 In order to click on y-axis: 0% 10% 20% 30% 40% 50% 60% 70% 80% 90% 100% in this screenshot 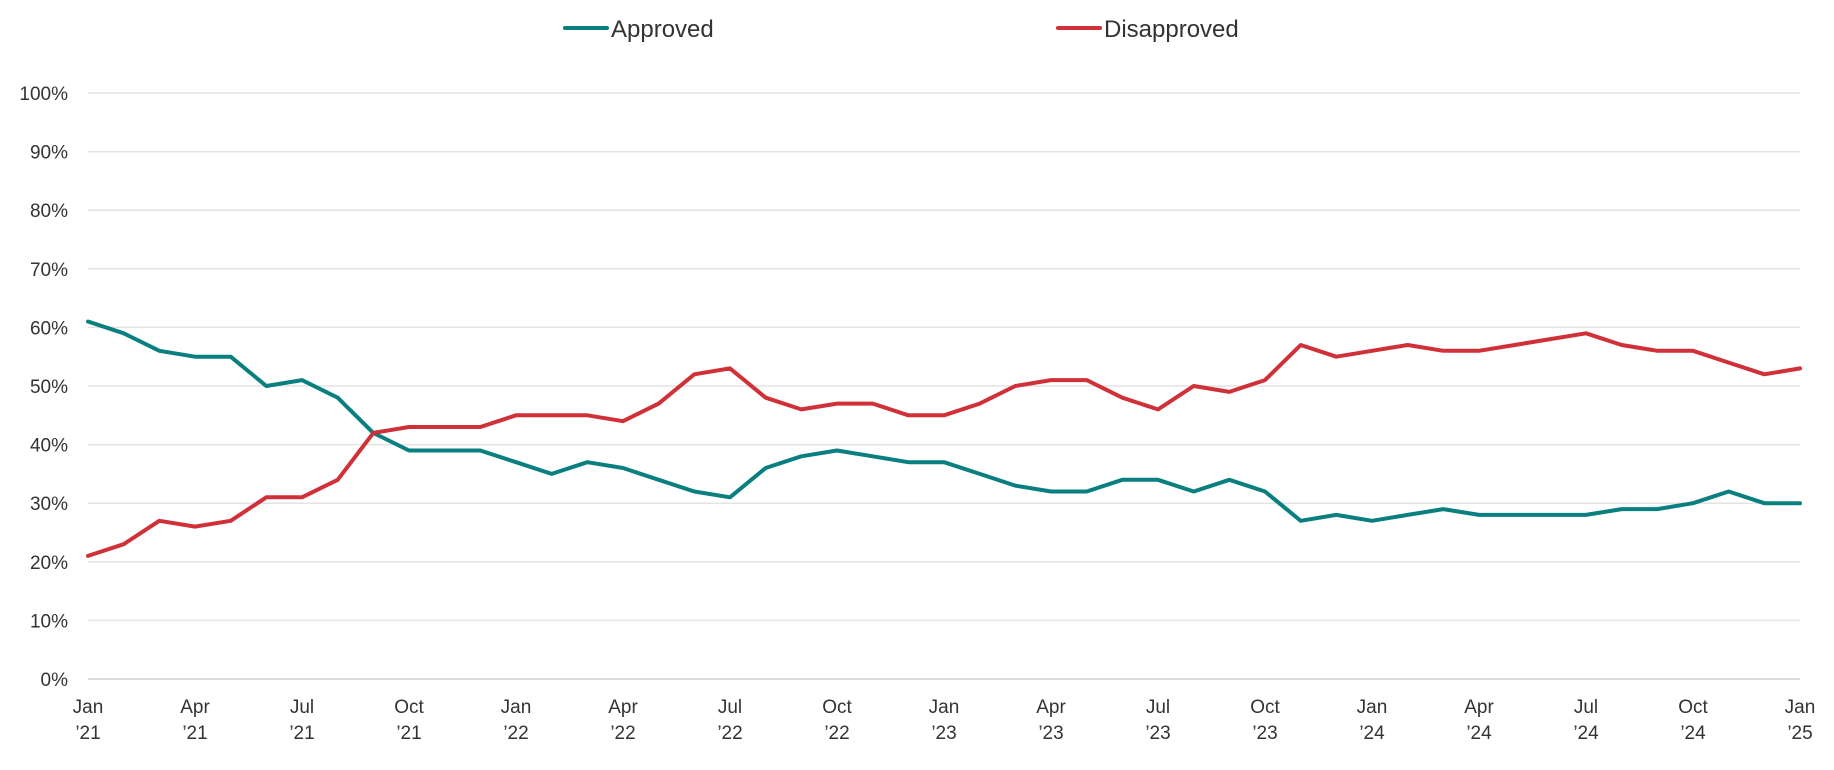, I will do `click(43, 387)`.